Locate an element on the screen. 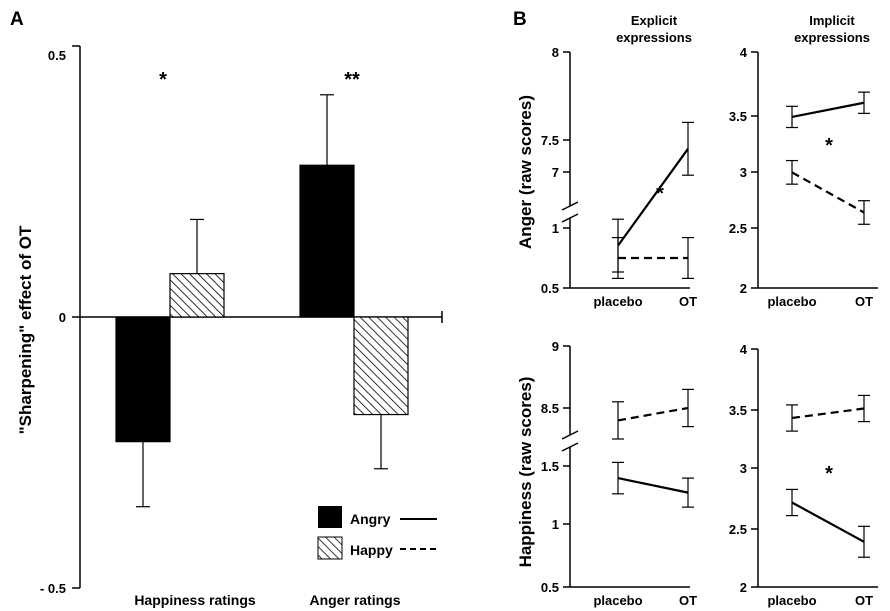 This screenshot has height=611, width=890. subplot-1: 8 7.5 7 1 0.5 placebo OT * is located at coordinates (619, 177).